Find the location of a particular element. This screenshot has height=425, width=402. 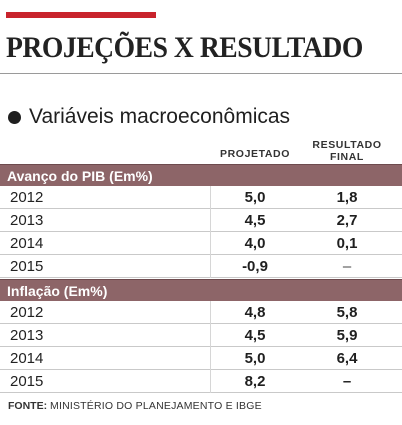

row-projetado: 4,0 is located at coordinates (255, 243).